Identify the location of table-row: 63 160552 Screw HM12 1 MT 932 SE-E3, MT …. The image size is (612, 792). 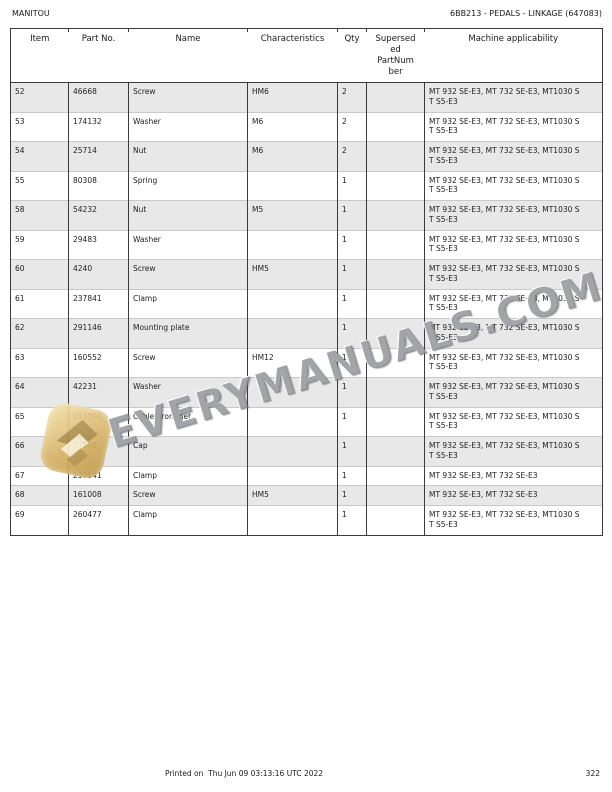
(306, 362).